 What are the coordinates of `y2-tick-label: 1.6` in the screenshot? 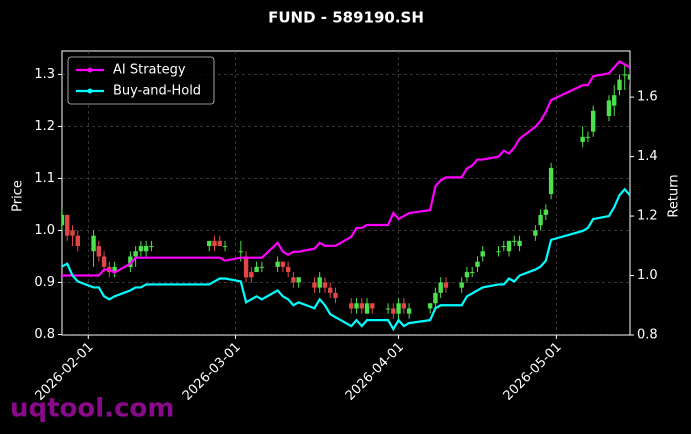 It's located at (647, 97).